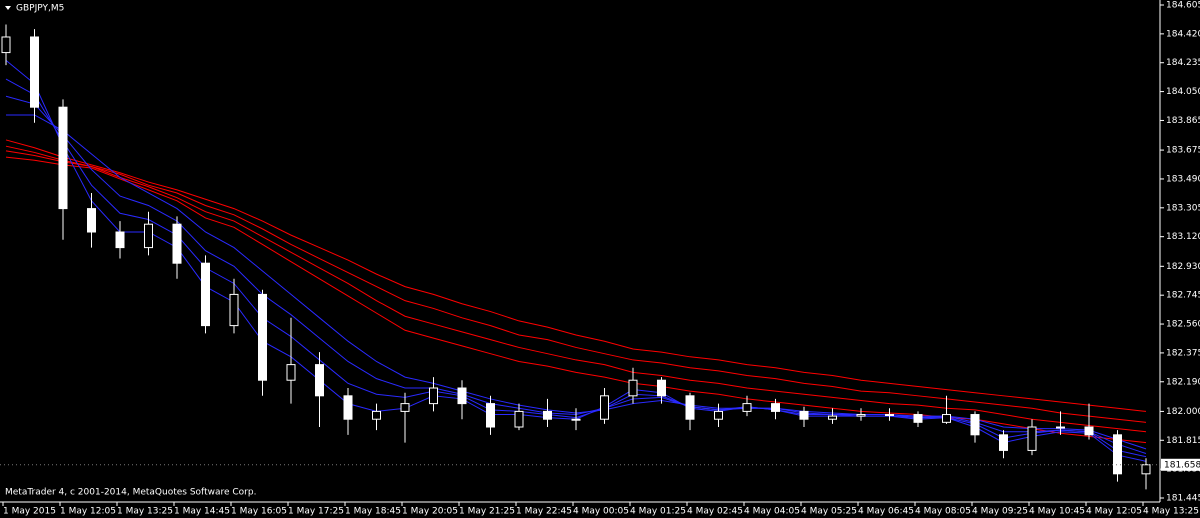  What do you see at coordinates (8, 8) in the screenshot?
I see `menu-triangle` at bounding box center [8, 8].